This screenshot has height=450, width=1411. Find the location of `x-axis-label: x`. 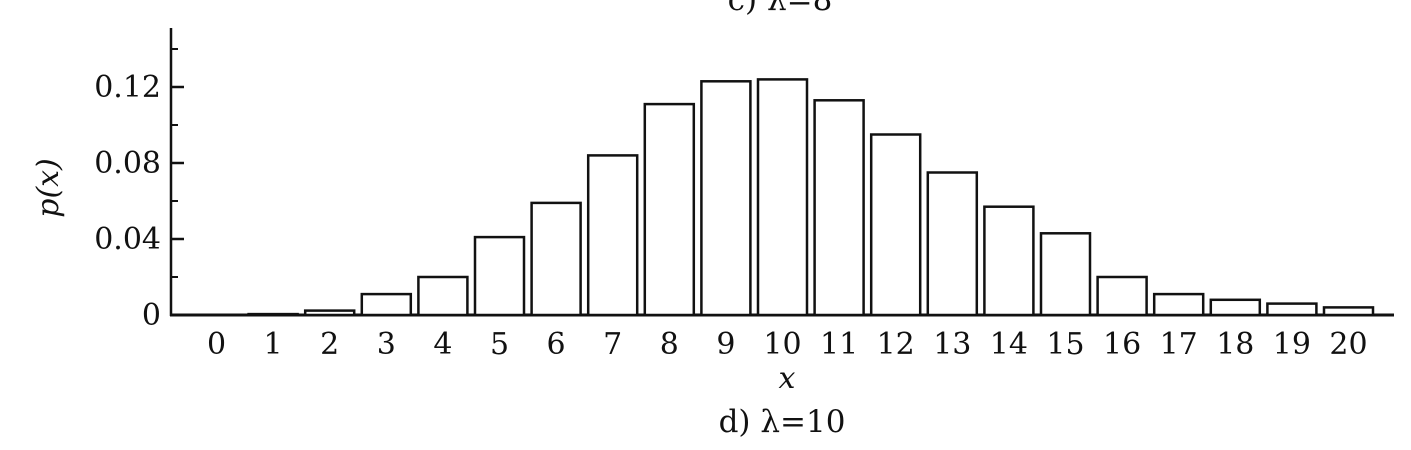

x-axis-label: x is located at coordinates (787, 378).